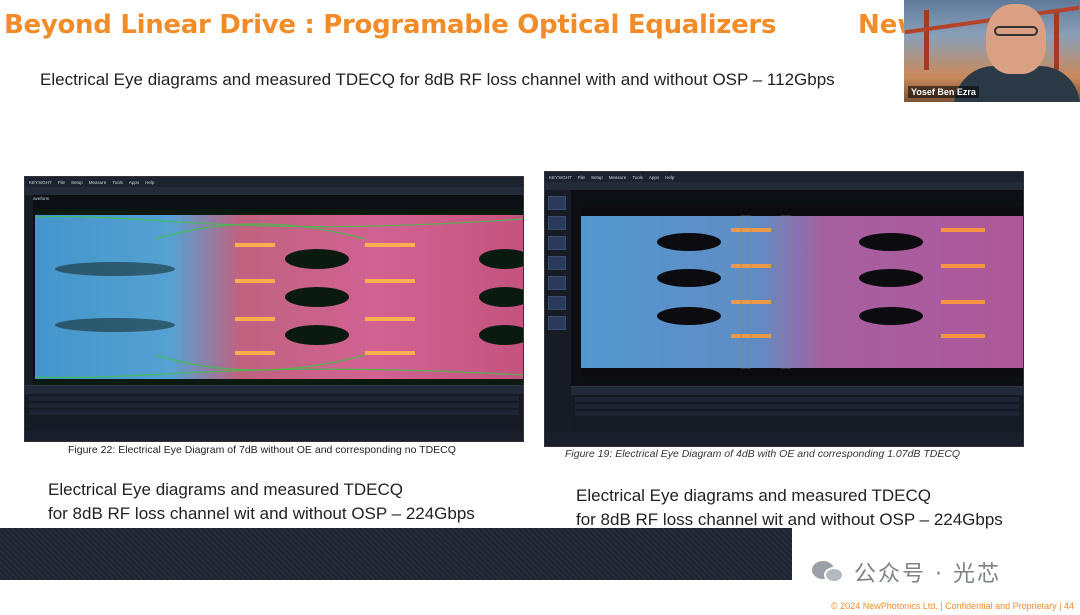  I want to click on speaker-head, so click(1016, 39).